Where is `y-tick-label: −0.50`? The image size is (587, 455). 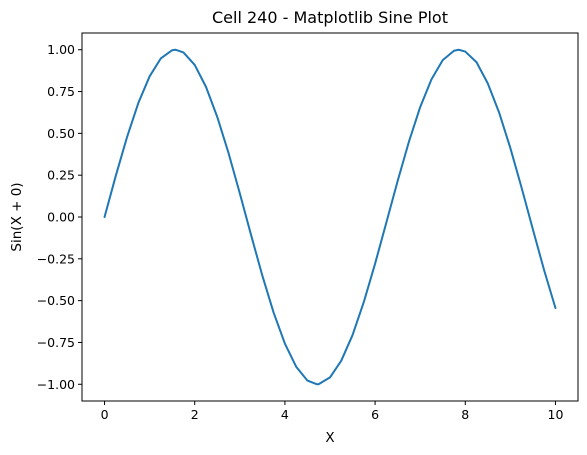 y-tick-label: −0.50 is located at coordinates (56, 300).